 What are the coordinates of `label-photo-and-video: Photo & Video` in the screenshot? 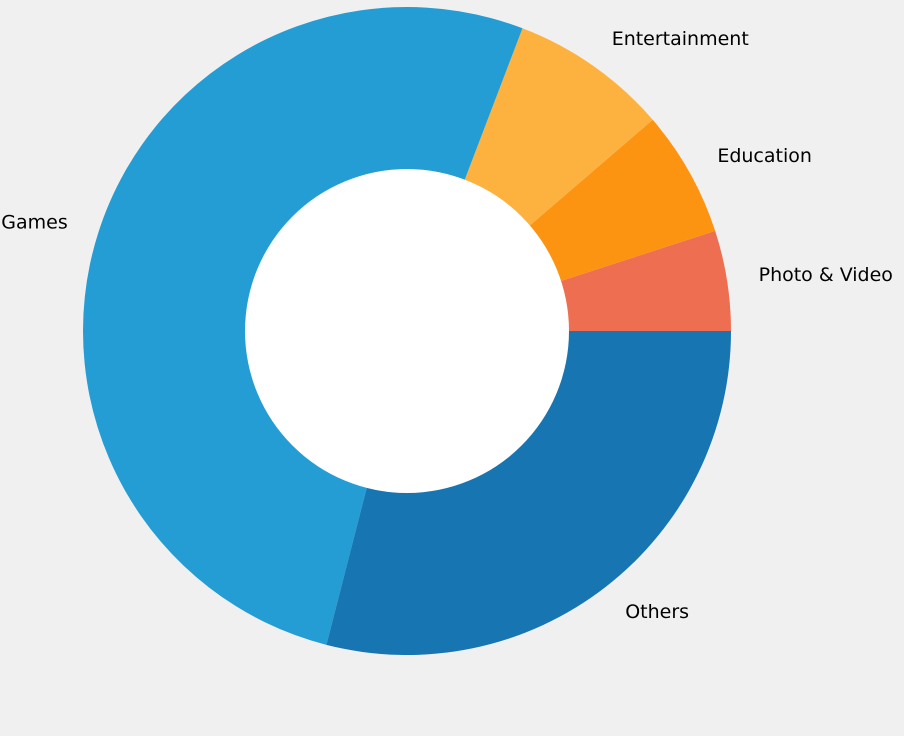 It's located at (826, 275).